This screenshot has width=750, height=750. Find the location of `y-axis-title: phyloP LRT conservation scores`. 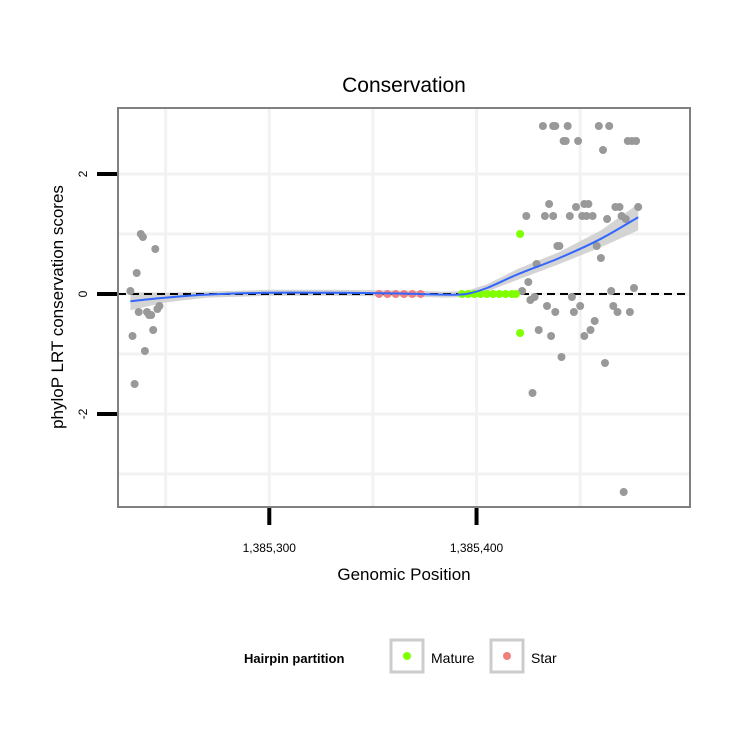

y-axis-title: phyloP LRT conservation scores is located at coordinates (57, 307).